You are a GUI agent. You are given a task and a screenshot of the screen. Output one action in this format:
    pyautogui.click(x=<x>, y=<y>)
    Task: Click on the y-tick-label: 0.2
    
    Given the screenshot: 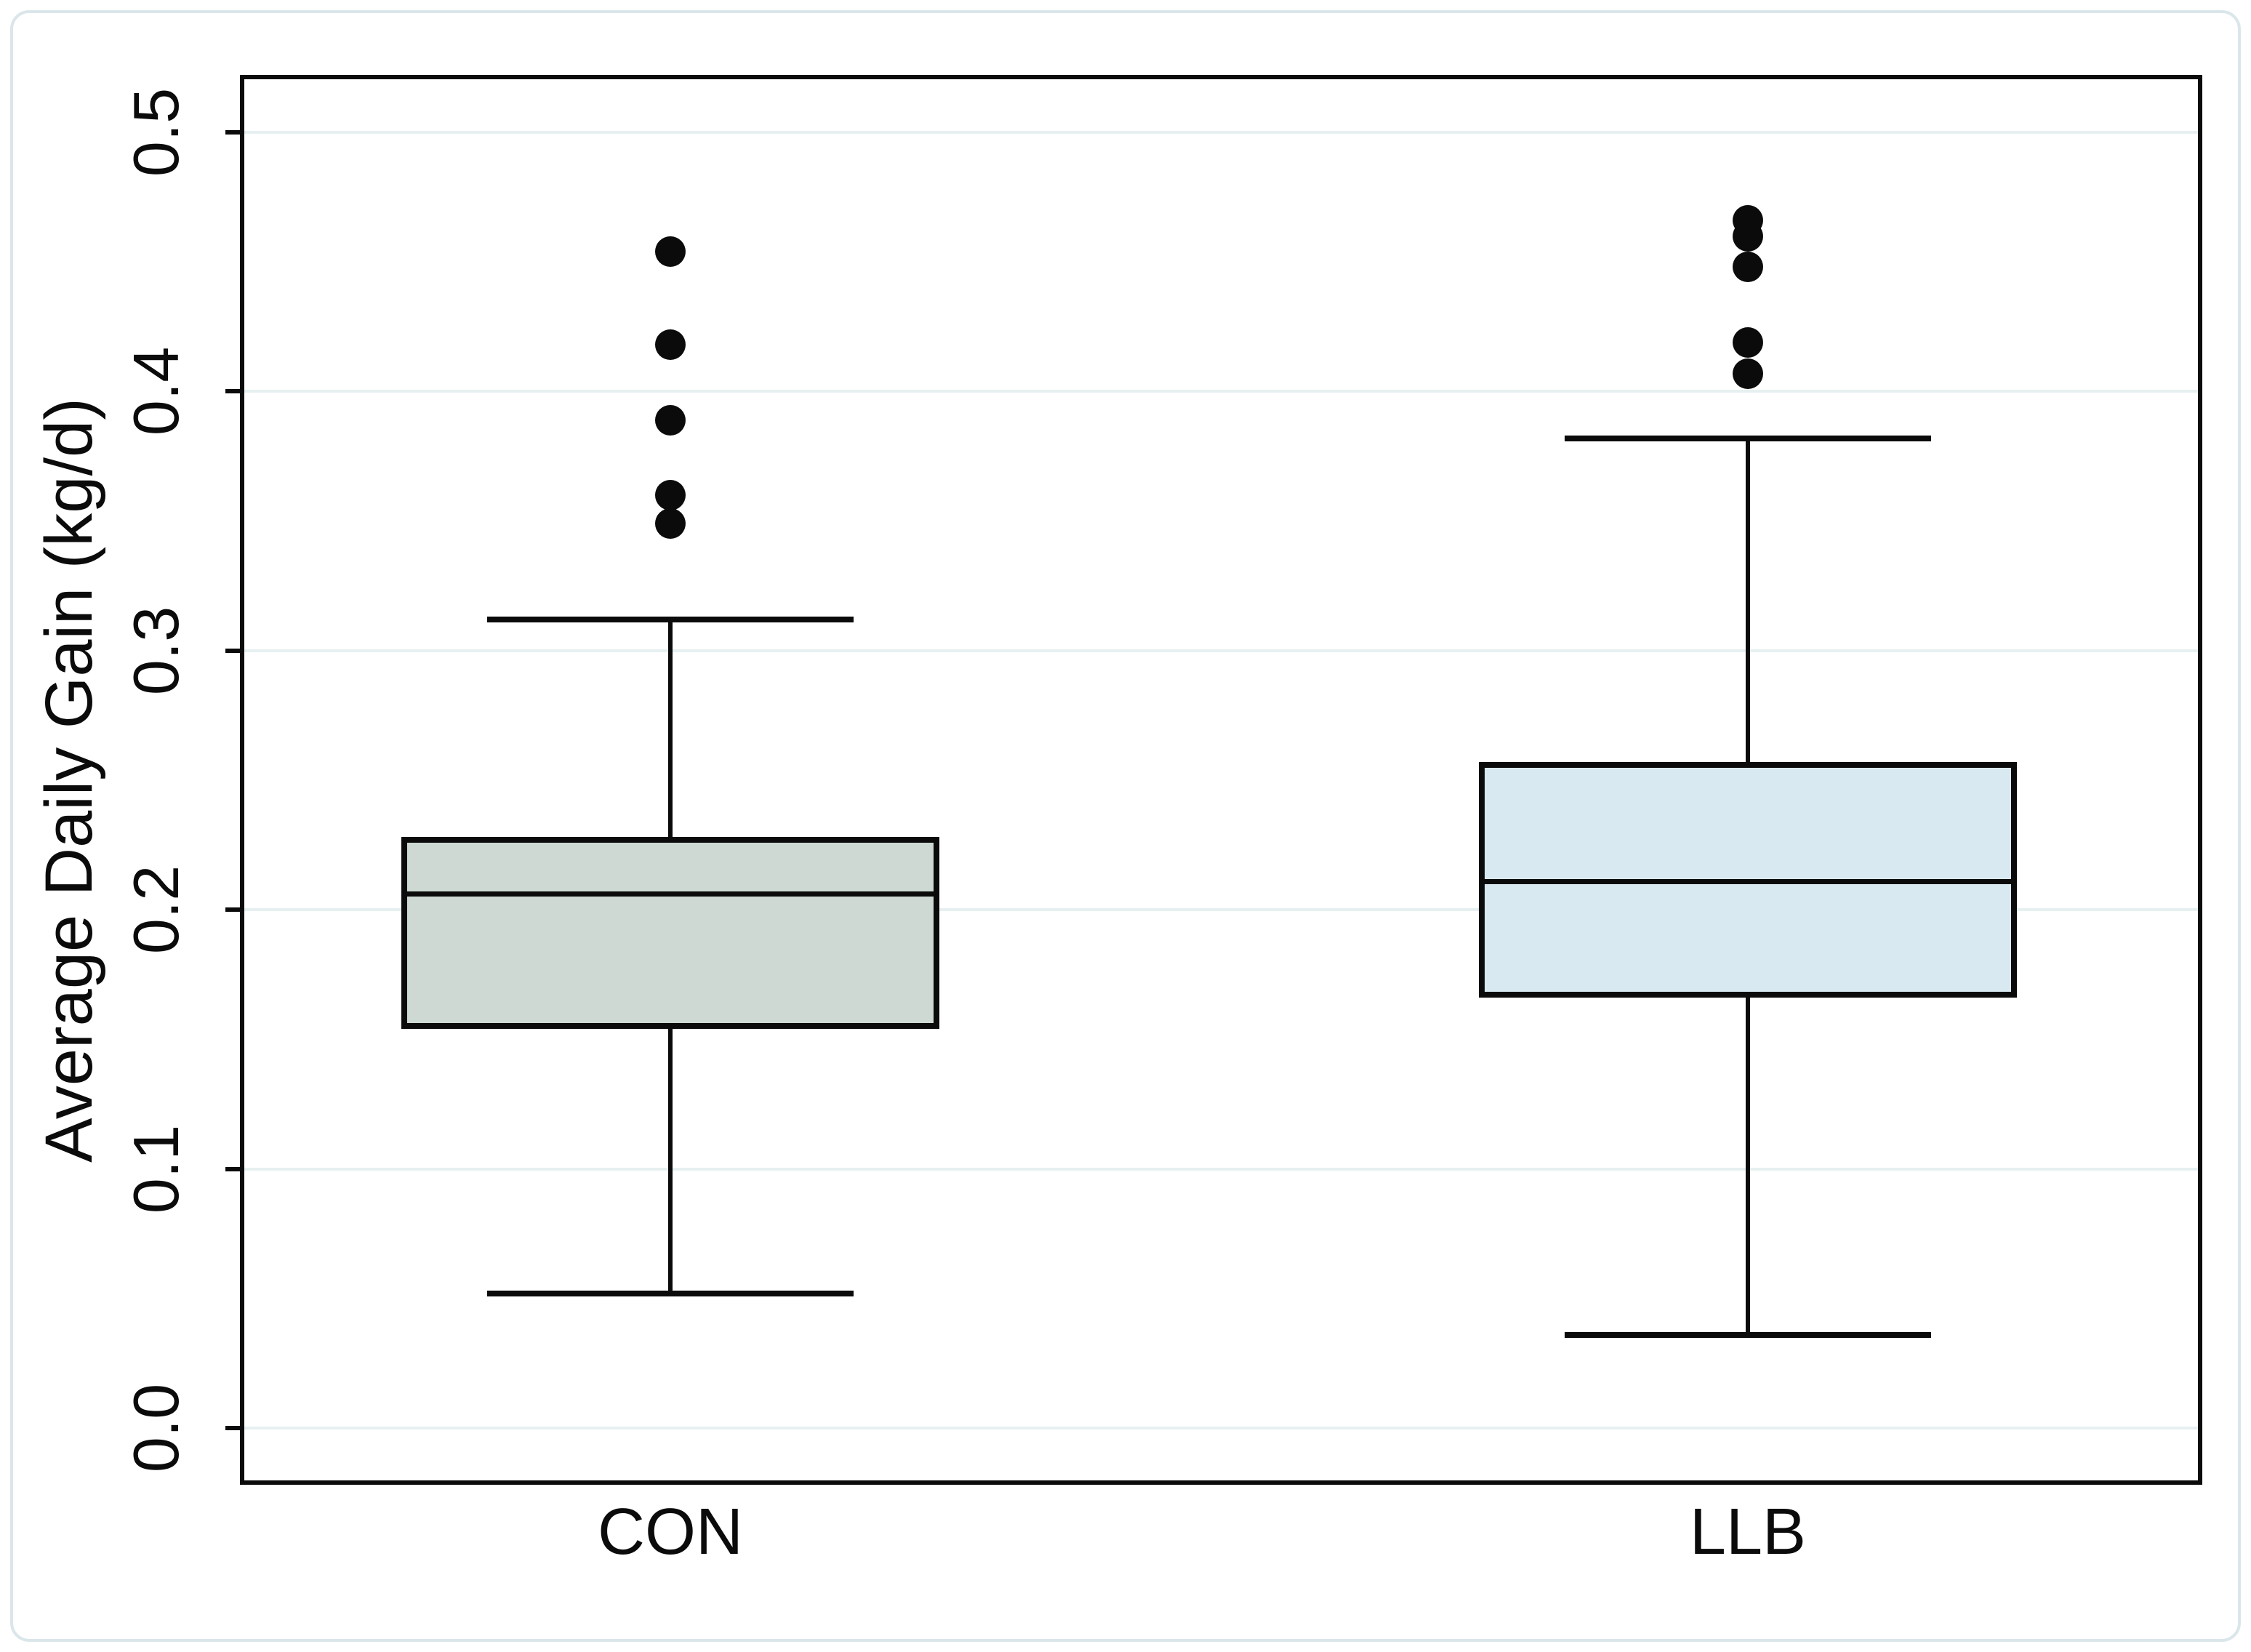 What is the action you would take?
    pyautogui.click(x=156, y=910)
    